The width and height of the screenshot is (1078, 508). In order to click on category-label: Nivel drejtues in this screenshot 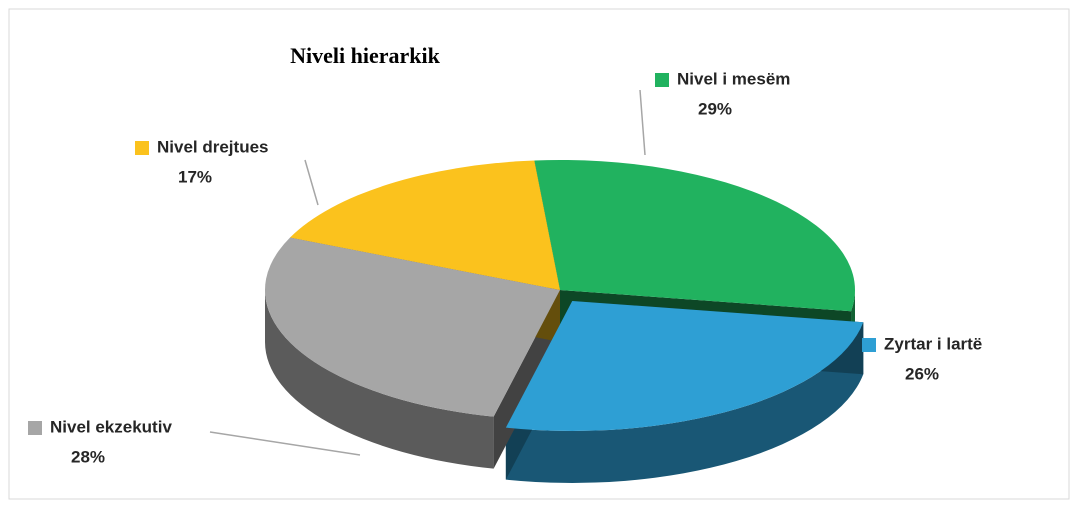, I will do `click(213, 146)`.